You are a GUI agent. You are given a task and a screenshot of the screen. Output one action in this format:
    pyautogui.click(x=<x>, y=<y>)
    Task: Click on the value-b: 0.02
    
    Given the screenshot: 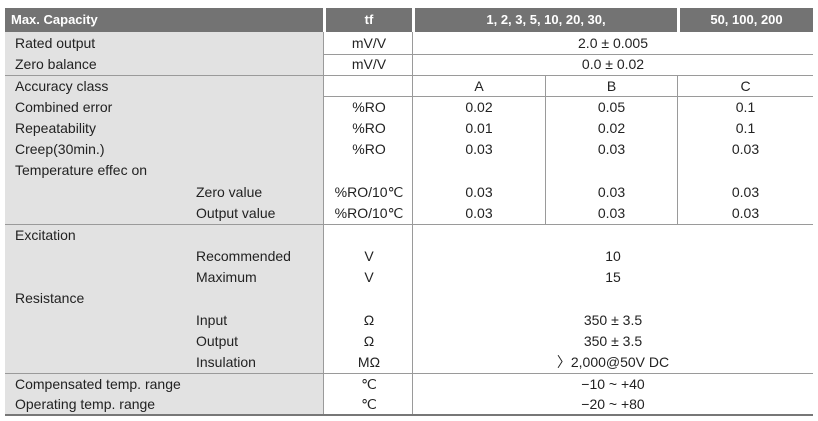 What is the action you would take?
    pyautogui.click(x=611, y=128)
    